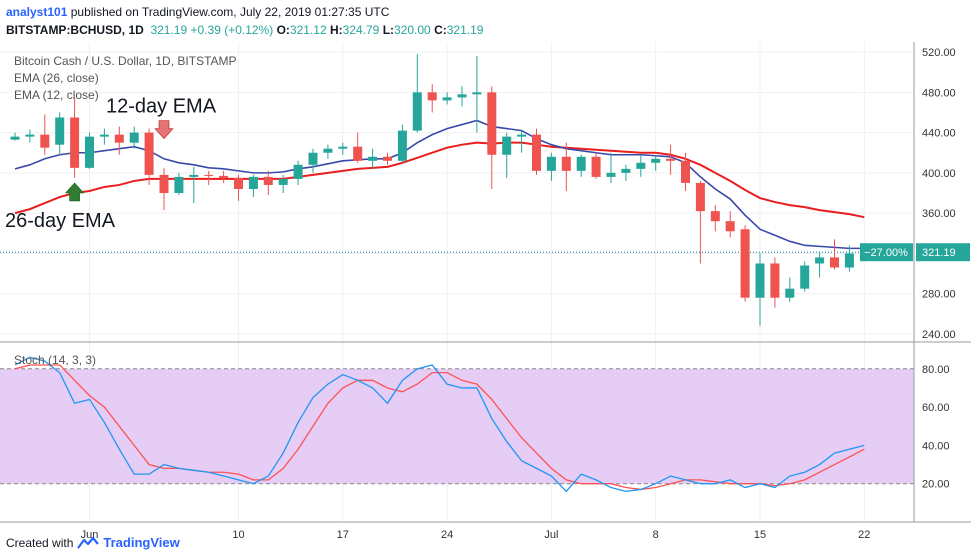 This screenshot has width=971, height=560. I want to click on time-tick-label: 24, so click(447, 535).